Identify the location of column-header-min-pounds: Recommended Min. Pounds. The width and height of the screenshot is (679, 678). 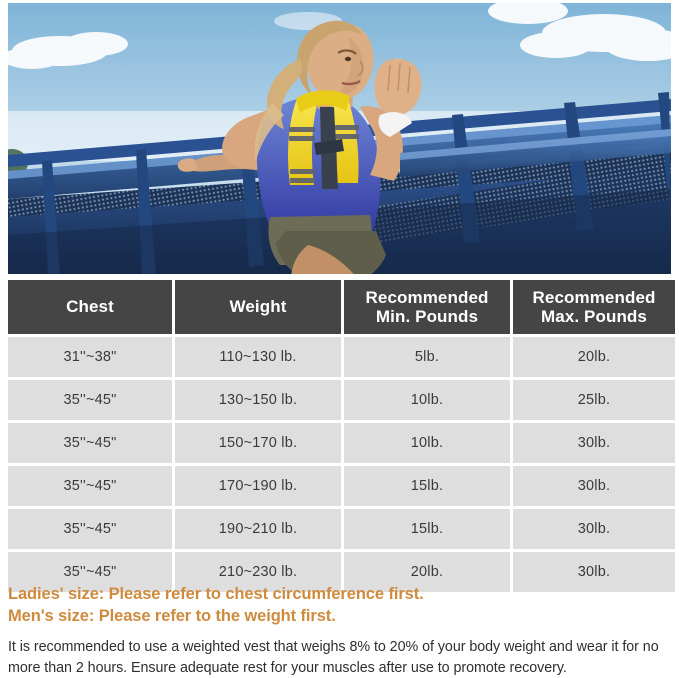
(427, 307).